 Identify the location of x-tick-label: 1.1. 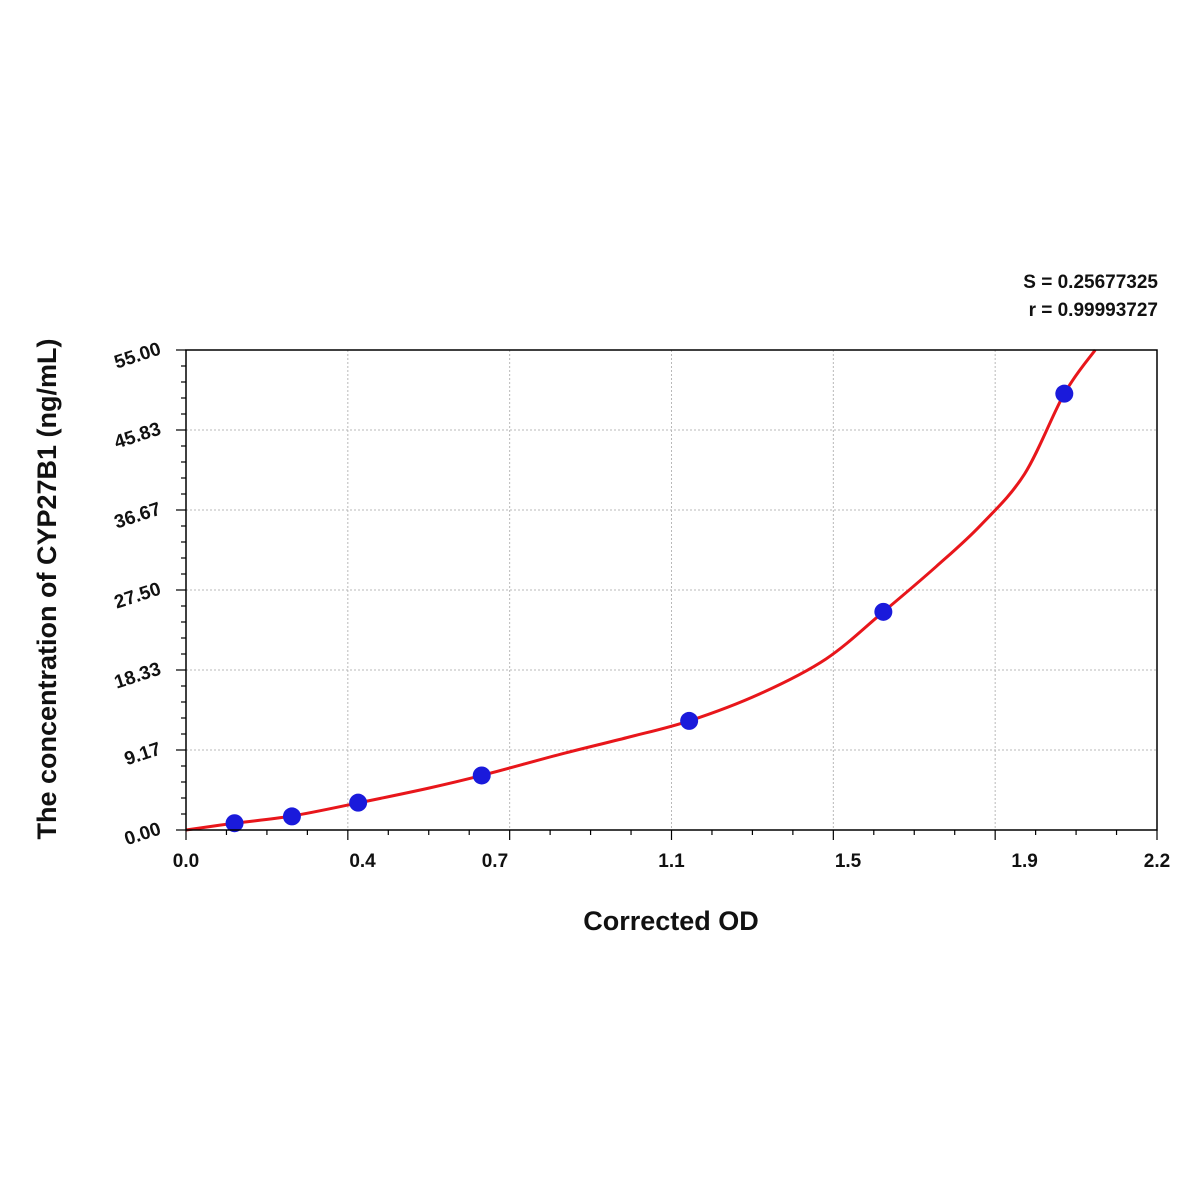
(671, 861).